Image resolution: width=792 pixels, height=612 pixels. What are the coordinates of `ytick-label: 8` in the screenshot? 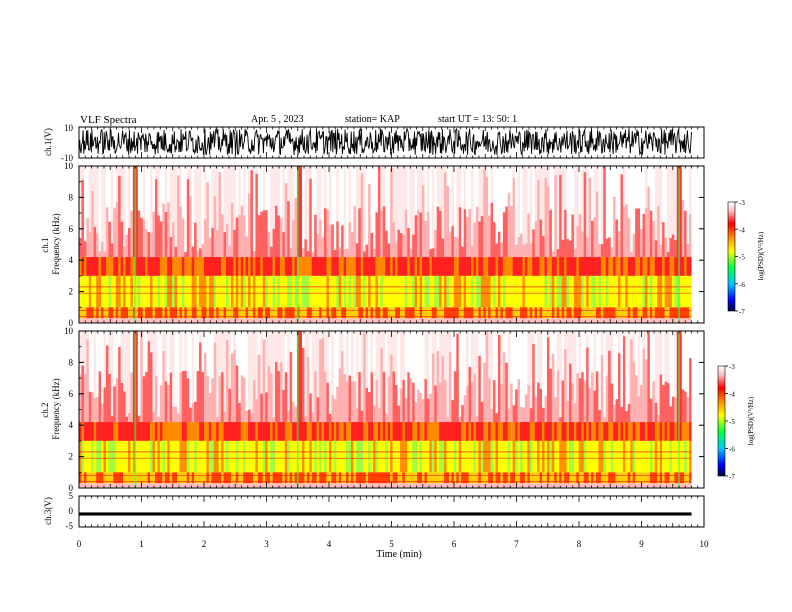 It's located at (71, 197).